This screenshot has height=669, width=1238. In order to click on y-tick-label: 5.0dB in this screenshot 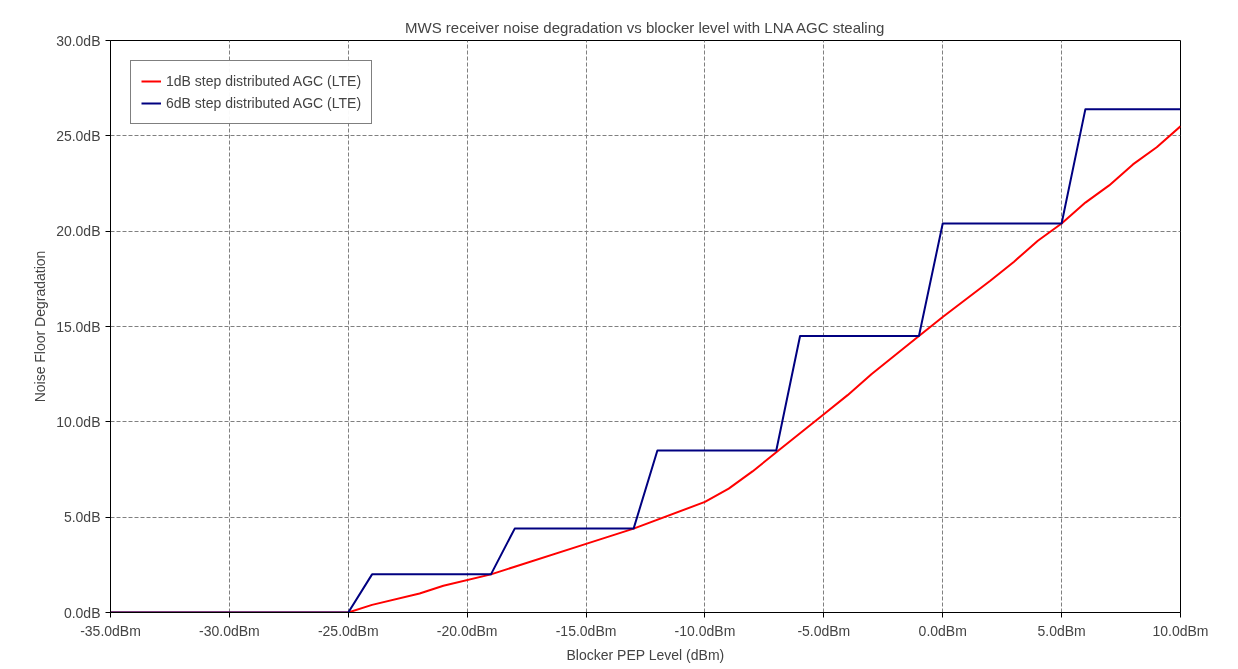, I will do `click(82, 517)`.